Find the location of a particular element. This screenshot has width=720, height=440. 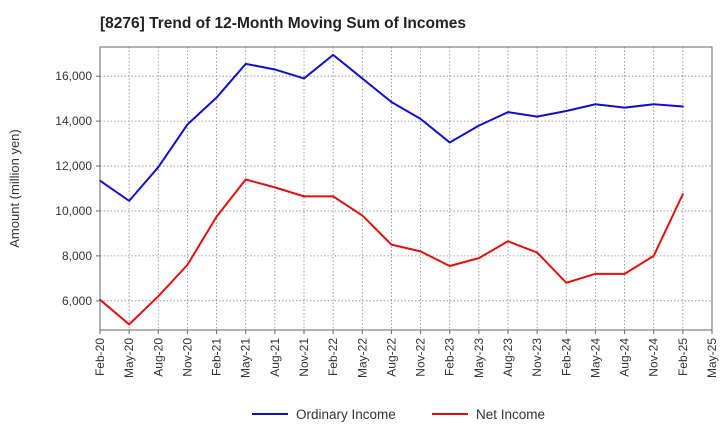

x-tick-label: May-25 is located at coordinates (712, 358).